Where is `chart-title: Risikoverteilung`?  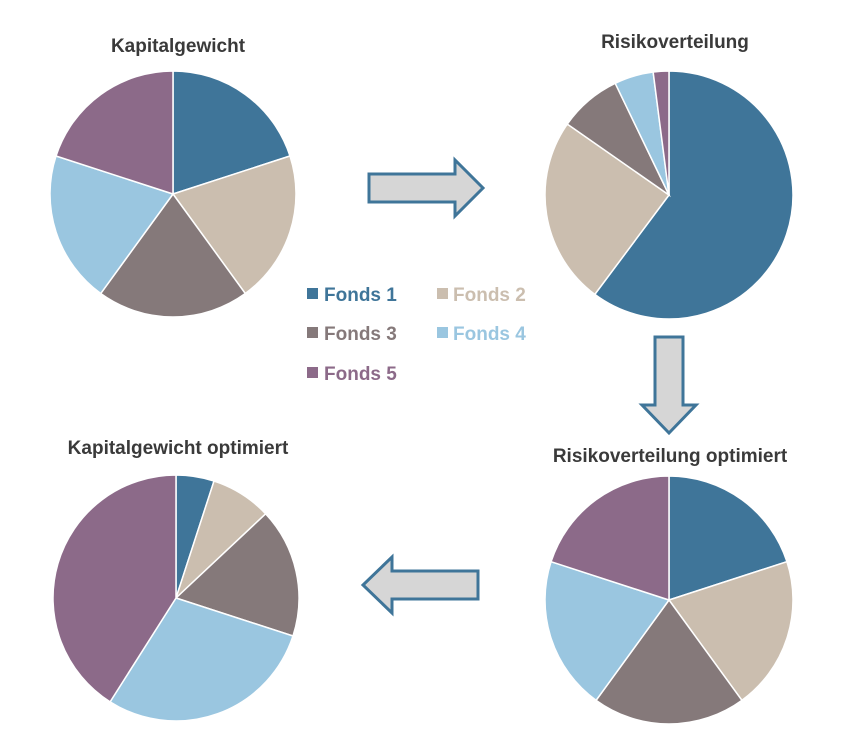 chart-title: Risikoverteilung is located at coordinates (675, 42).